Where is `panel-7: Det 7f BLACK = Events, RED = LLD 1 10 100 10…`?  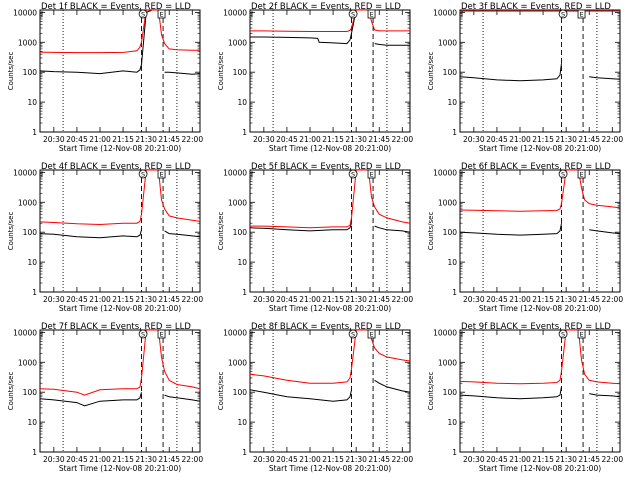 panel-7: Det 7f BLACK = Events, RED = LLD 1 10 100 10… is located at coordinates (105, 397).